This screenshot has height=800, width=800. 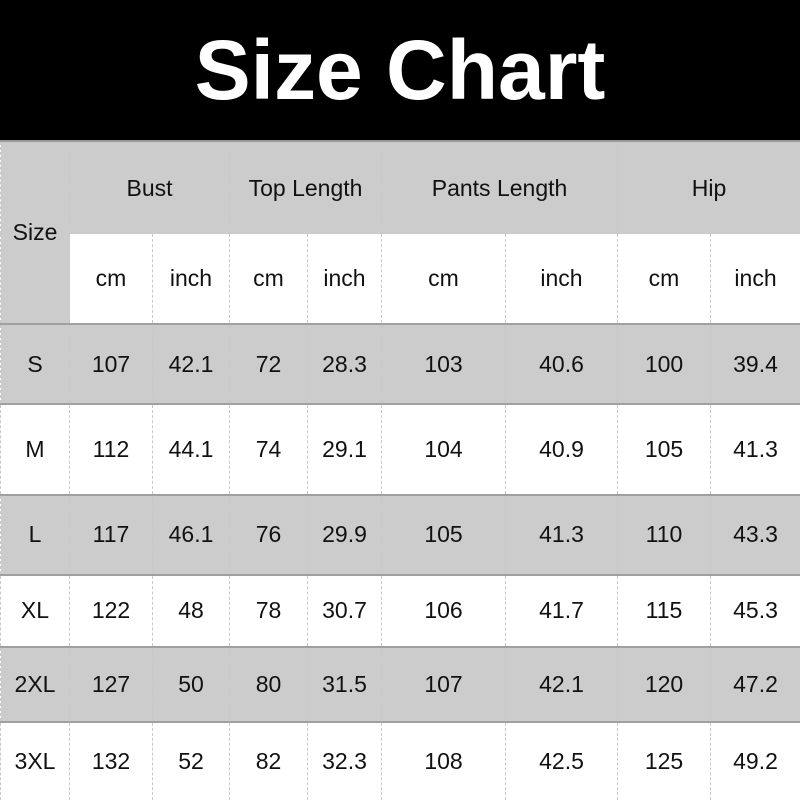 I want to click on table-cell: 80, so click(x=268, y=684).